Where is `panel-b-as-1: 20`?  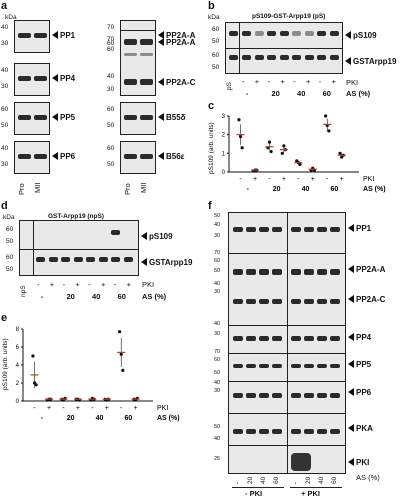
panel-b-as-1: 20 is located at coordinates (275, 93).